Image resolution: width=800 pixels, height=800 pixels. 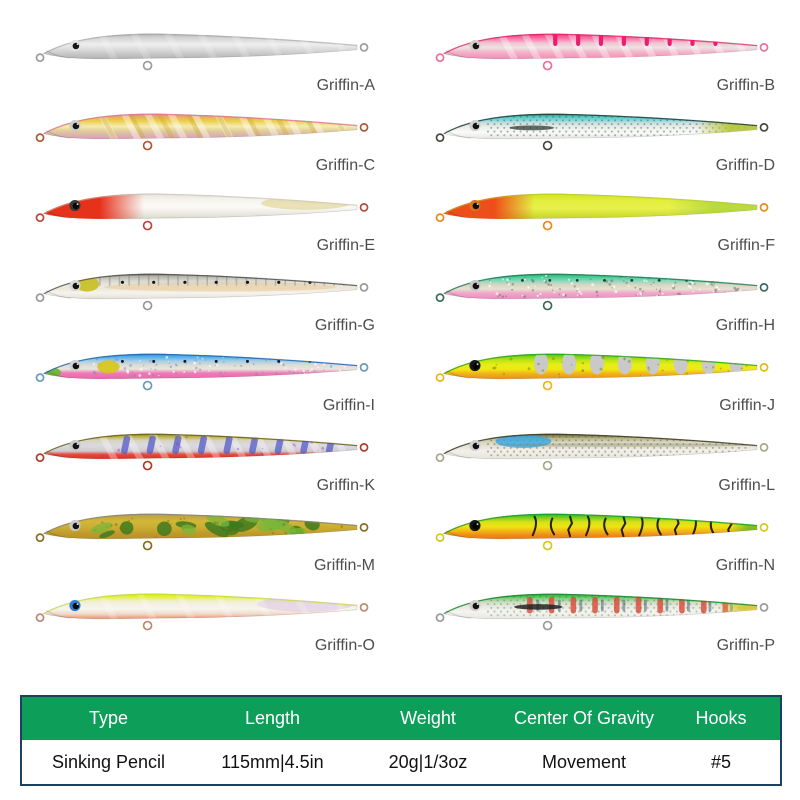 I want to click on lure-label-griffin-d: Griffin-D, so click(x=745, y=165).